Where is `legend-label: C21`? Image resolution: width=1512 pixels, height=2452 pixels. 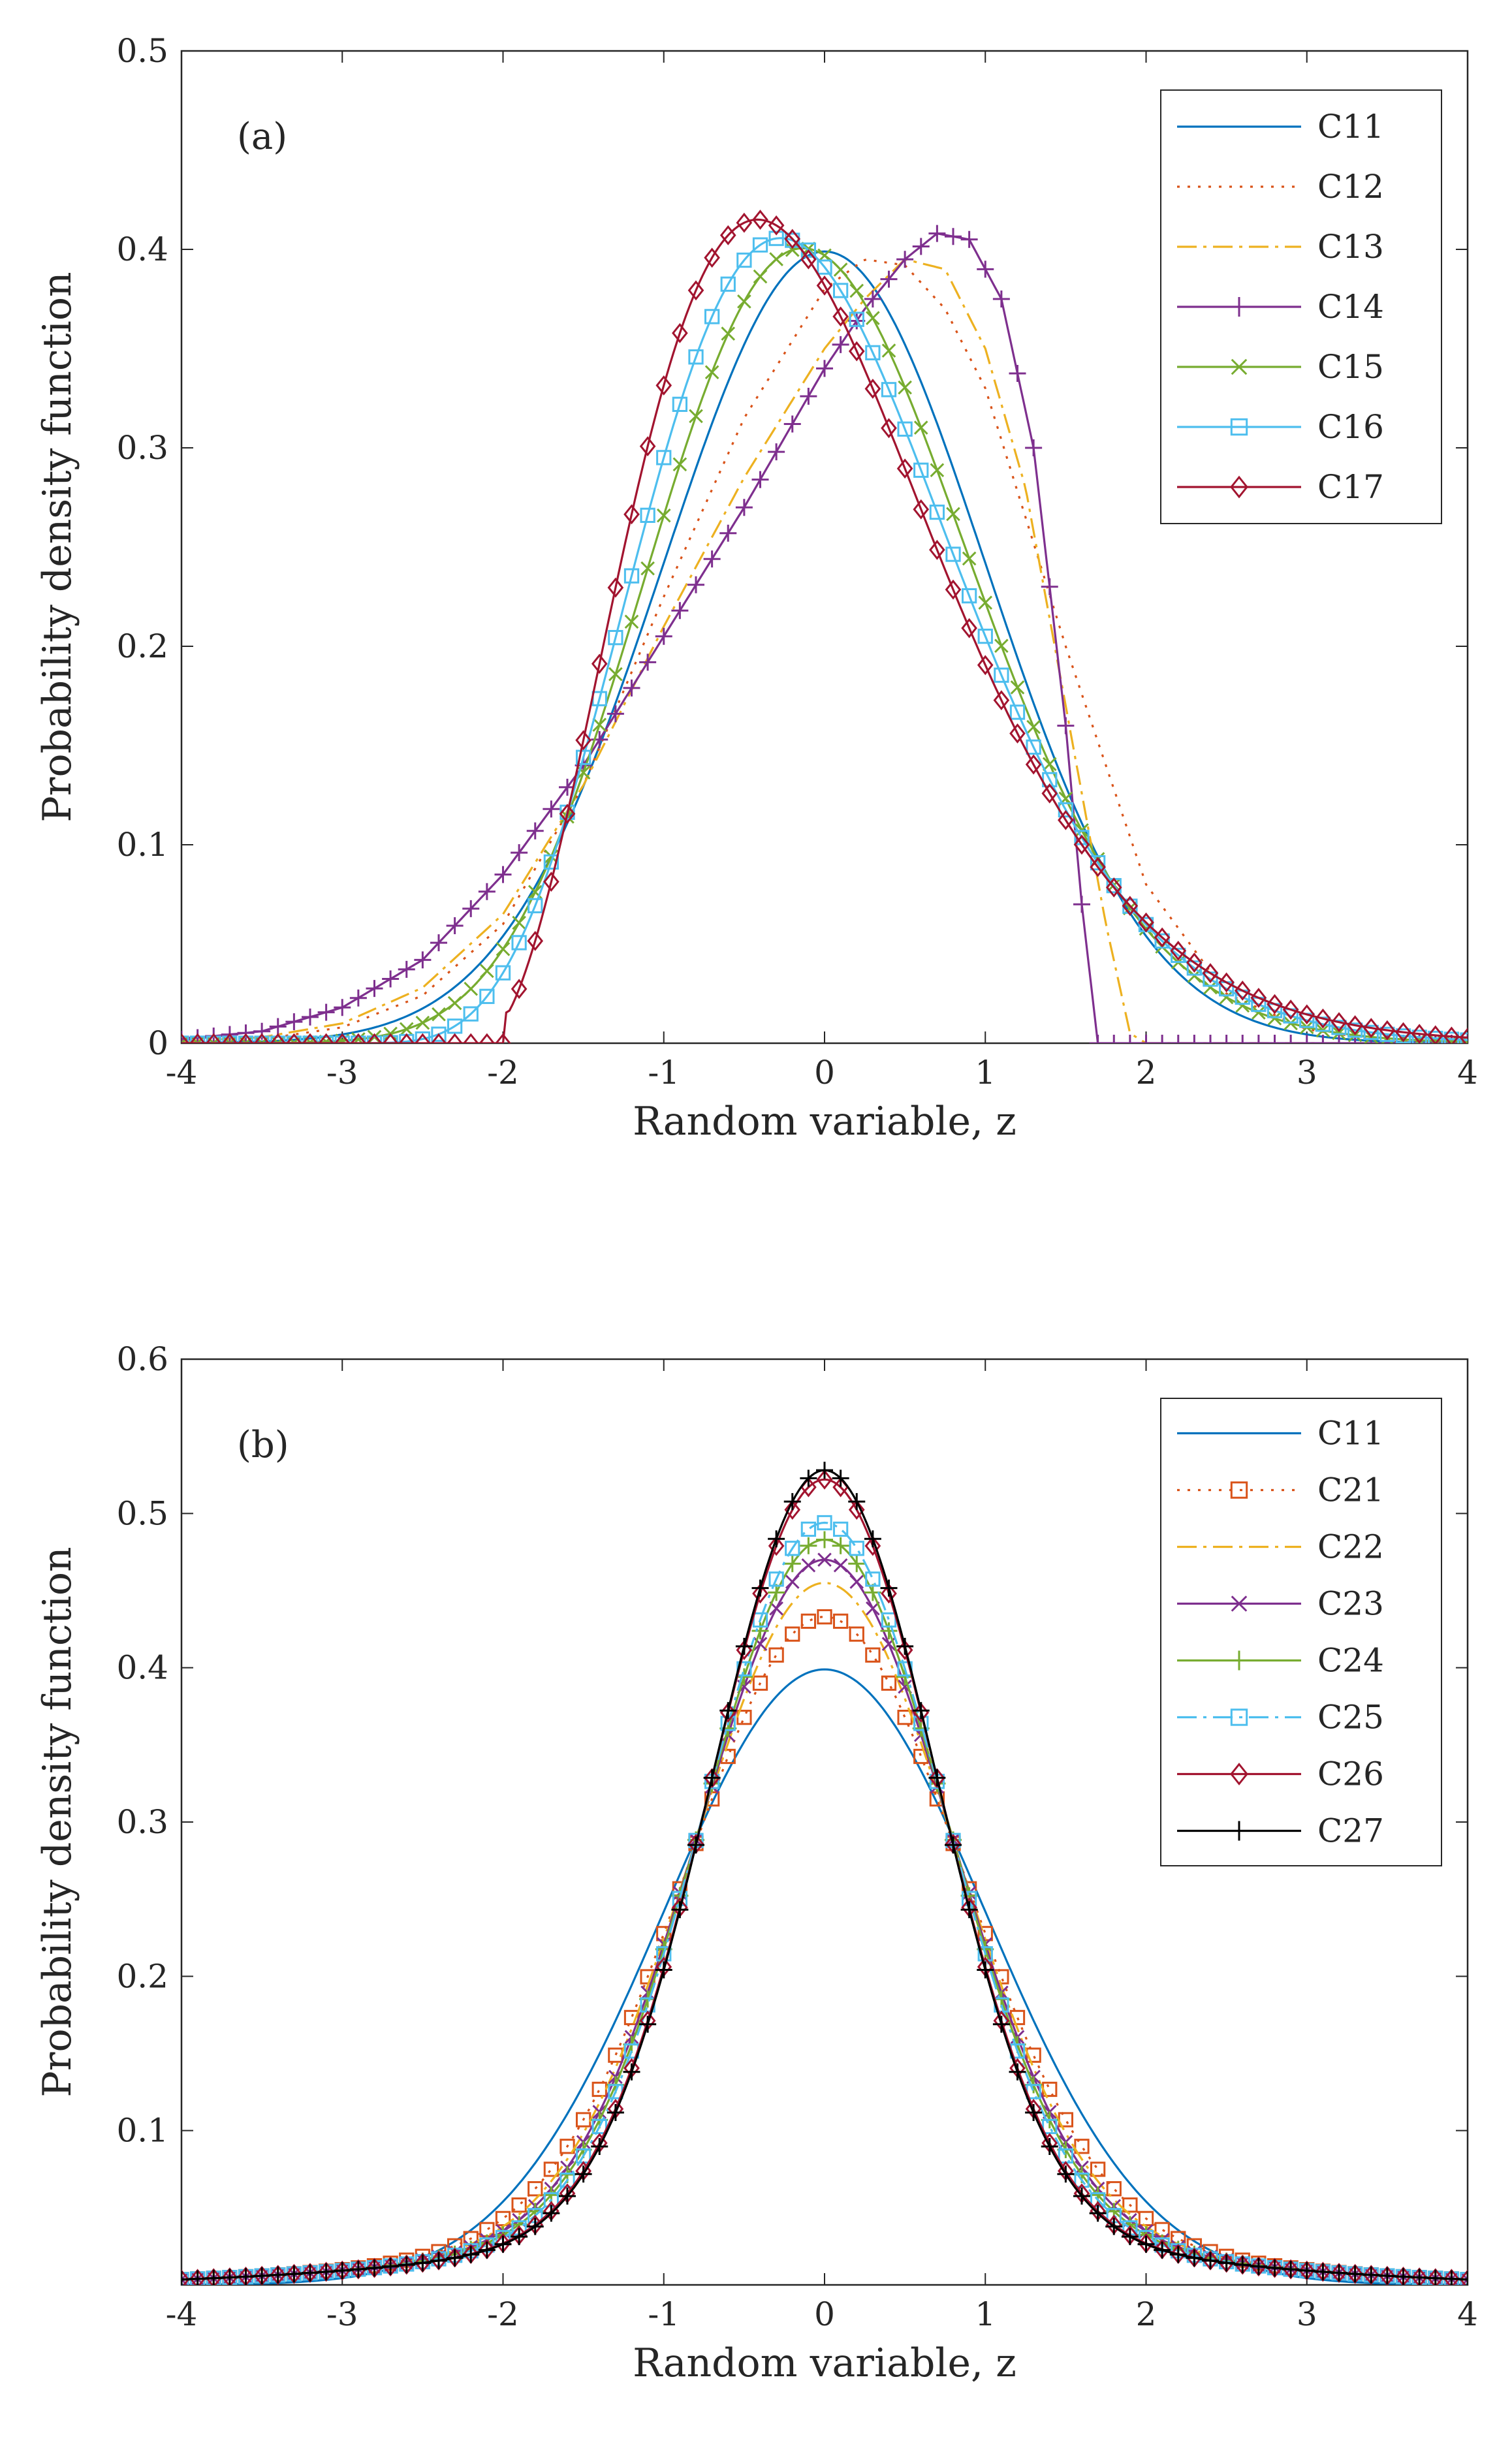 legend-label: C21 is located at coordinates (1350, 1490).